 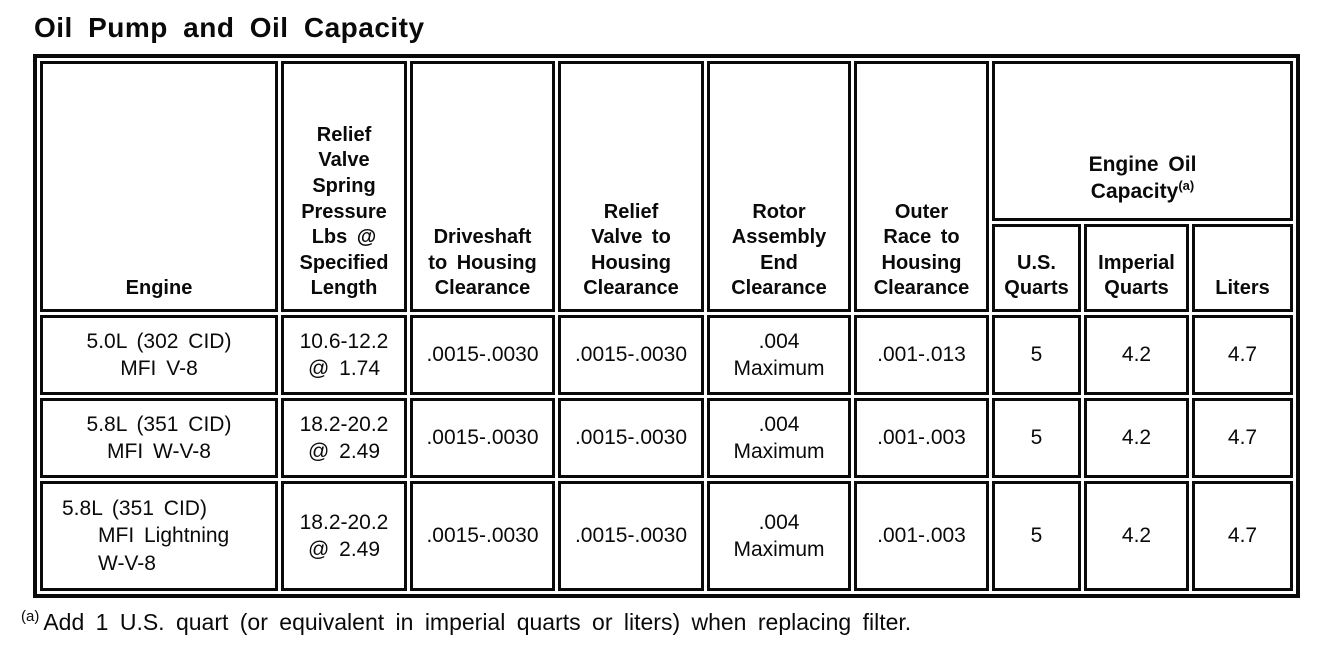 What do you see at coordinates (159, 355) in the screenshot?
I see `engine-cell: 5.0L (302 CID) MFI V-8` at bounding box center [159, 355].